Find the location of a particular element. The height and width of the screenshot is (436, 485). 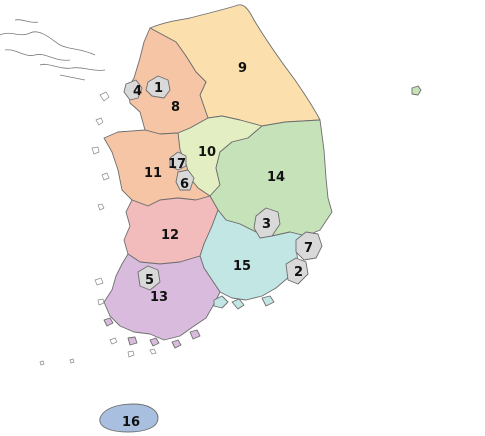

label-5: 5 is located at coordinates (149, 280).